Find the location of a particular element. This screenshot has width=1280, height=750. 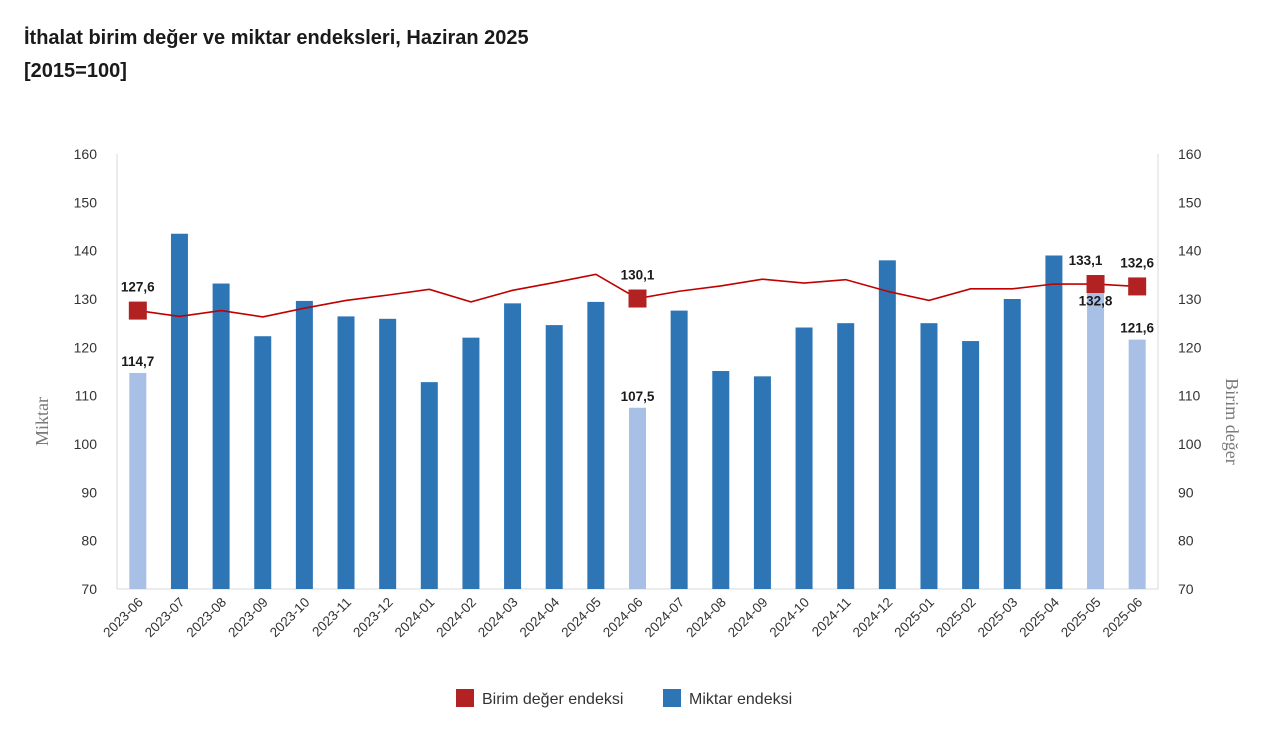

y-tick-right: 140 is located at coordinates (1190, 251).